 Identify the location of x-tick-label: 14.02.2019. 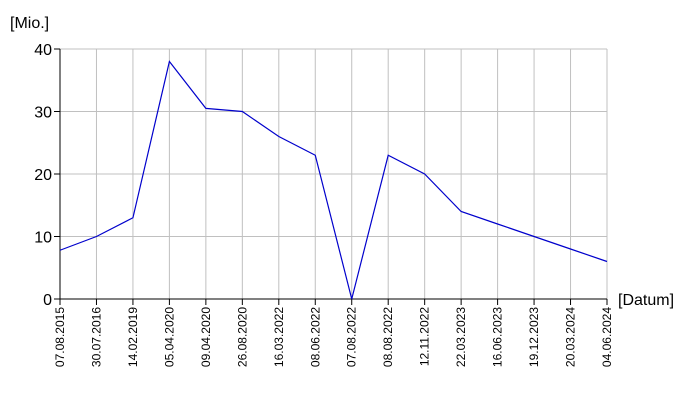
(133, 337).